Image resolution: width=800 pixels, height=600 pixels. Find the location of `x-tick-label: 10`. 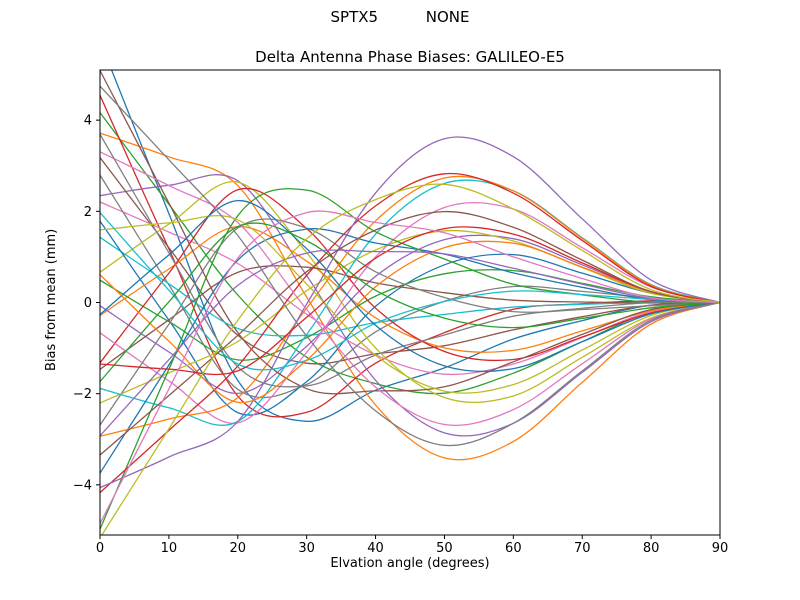

x-tick-label: 10 is located at coordinates (169, 548).